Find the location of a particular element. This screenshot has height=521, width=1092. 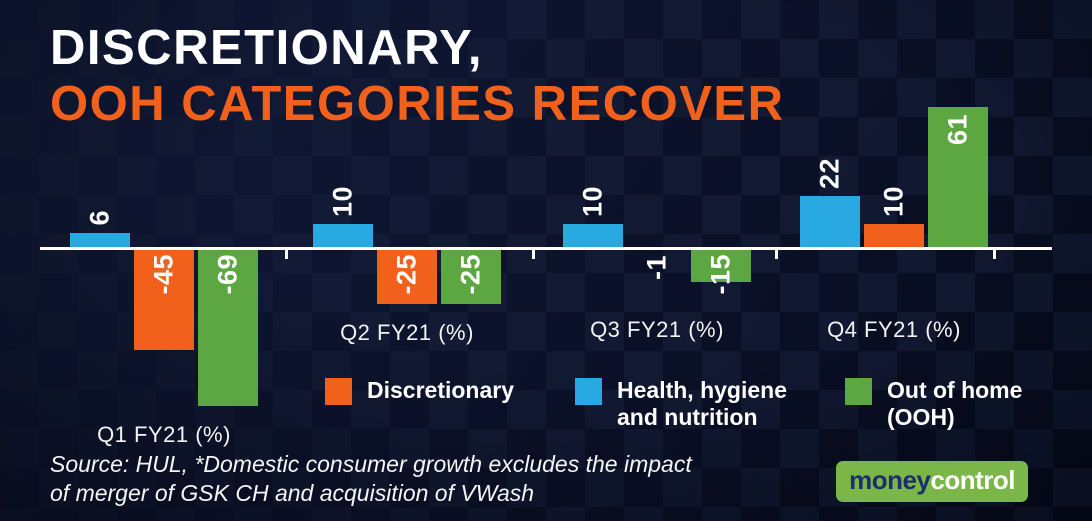

legend-item: Out of home (OOH) is located at coordinates (933, 404).